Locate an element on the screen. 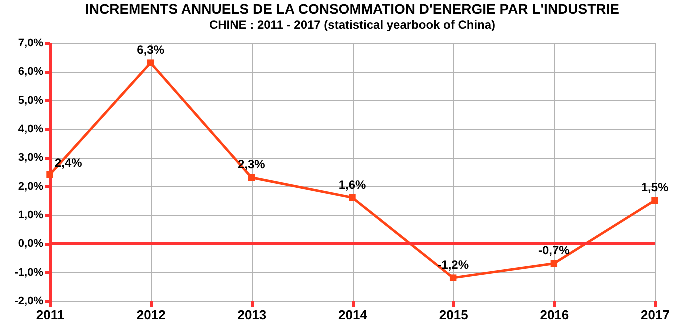 This screenshot has width=682, height=328. y-tick-label: 0,0% is located at coordinates (31, 244).